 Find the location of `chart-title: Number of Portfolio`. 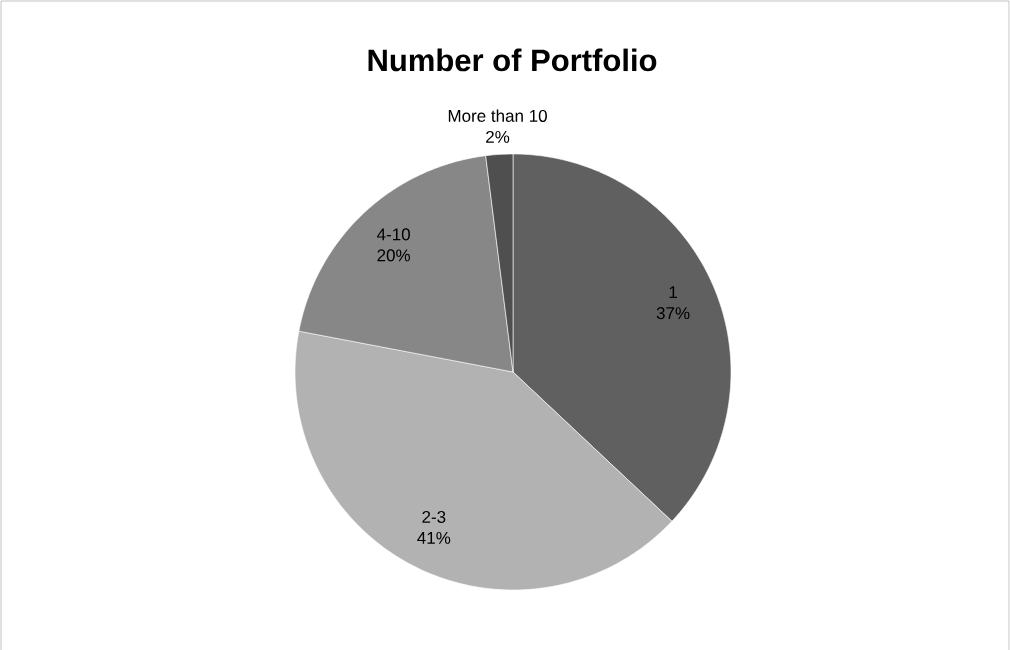

chart-title: Number of Portfolio is located at coordinates (512, 60).